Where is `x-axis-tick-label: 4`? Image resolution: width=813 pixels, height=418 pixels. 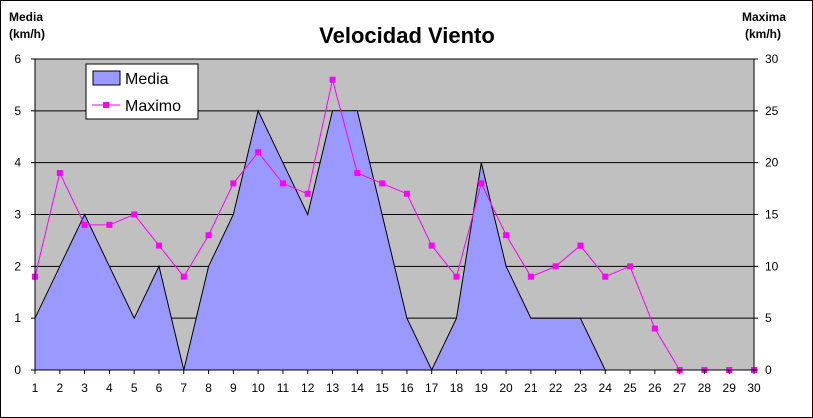 x-axis-tick-label: 4 is located at coordinates (109, 388).